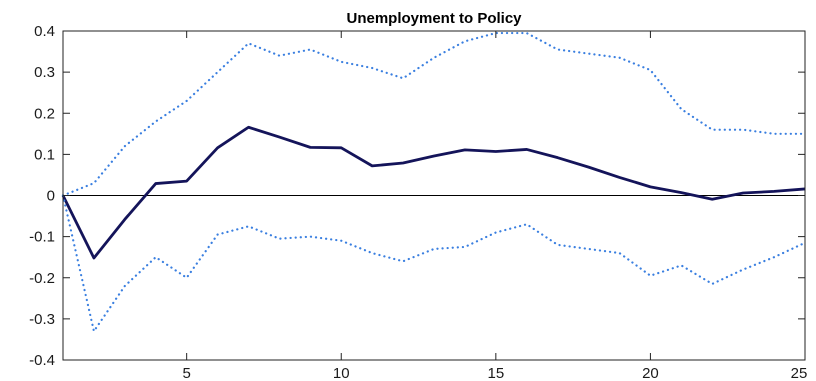  Describe the element at coordinates (44, 31) in the screenshot. I see `y-tick-label: 0.4` at that location.